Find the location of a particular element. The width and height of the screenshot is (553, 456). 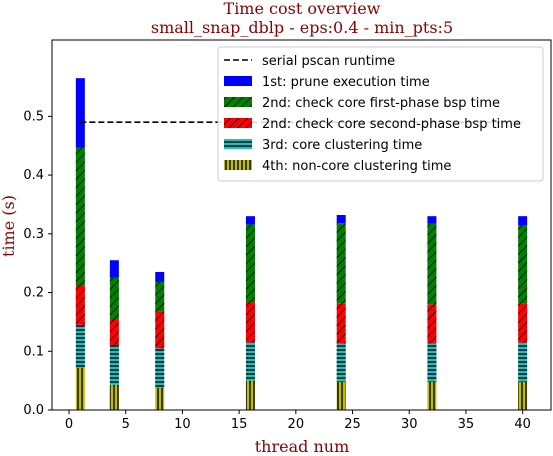

x-tick-label: 10 is located at coordinates (182, 424).